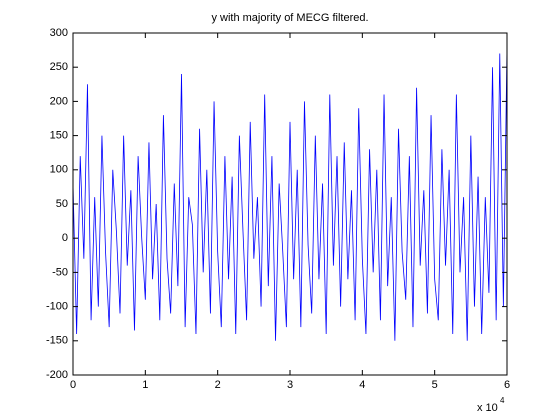 This screenshot has height=420, width=560. Describe the element at coordinates (289, 18) in the screenshot. I see `chart-title: y with majority of MECG filtered.` at that location.